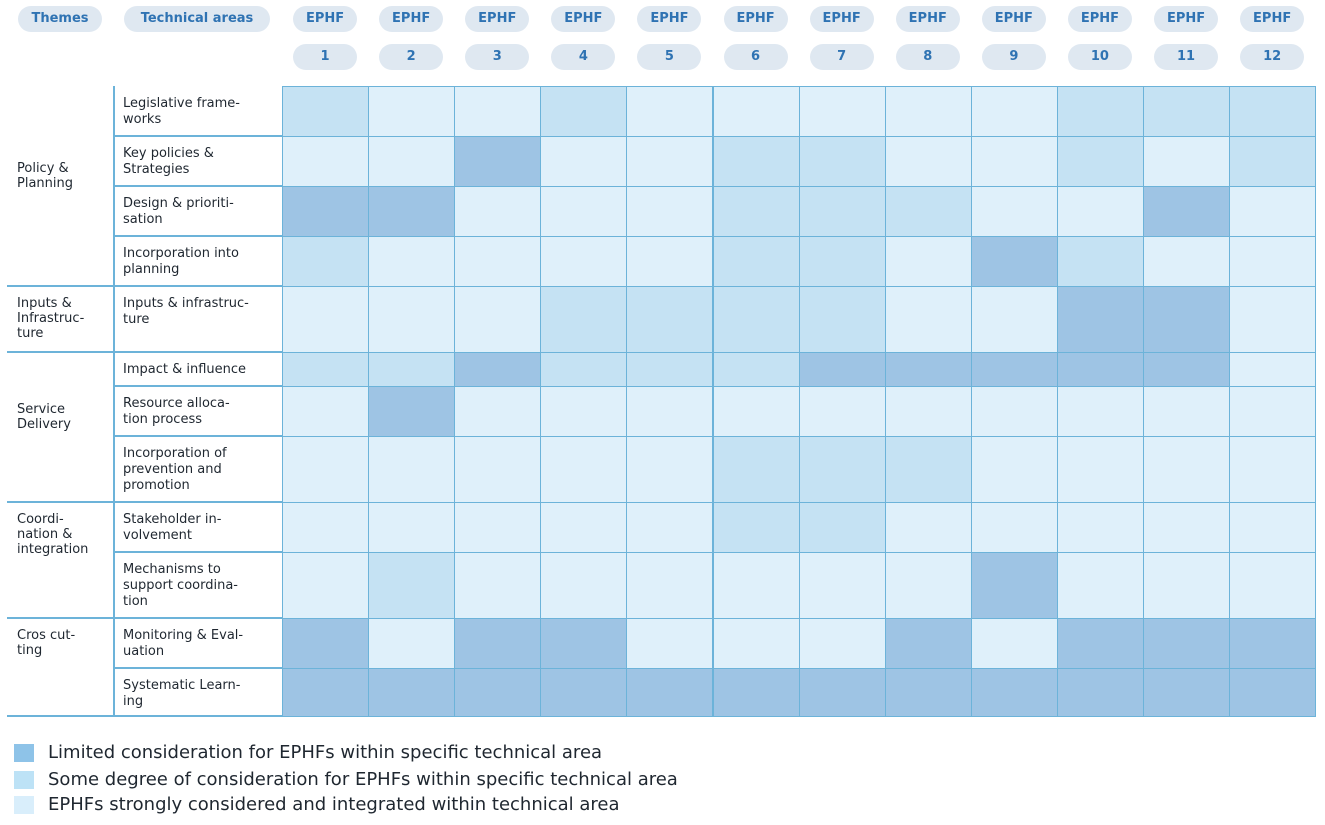  Describe the element at coordinates (46, 643) in the screenshot. I see `theme-label: Cros cut- ting` at that location.